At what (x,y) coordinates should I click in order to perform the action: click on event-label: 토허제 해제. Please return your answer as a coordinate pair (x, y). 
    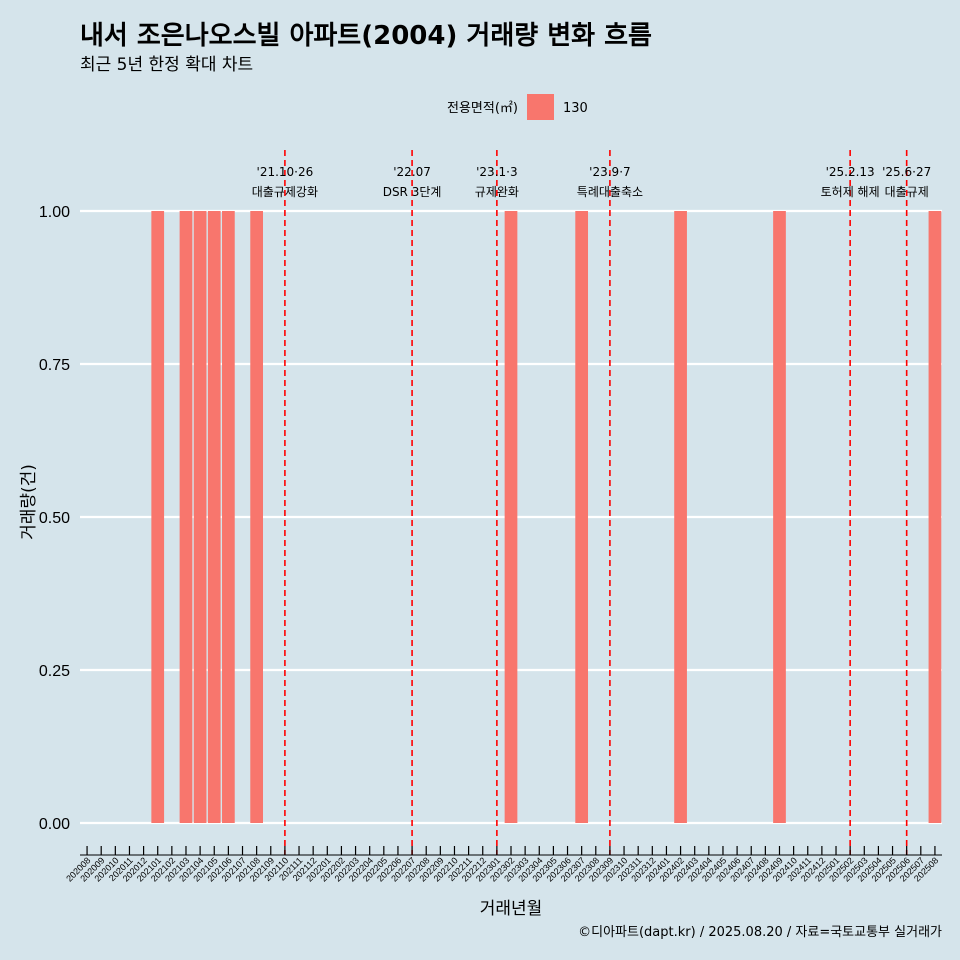
    Looking at the image, I should click on (850, 192).